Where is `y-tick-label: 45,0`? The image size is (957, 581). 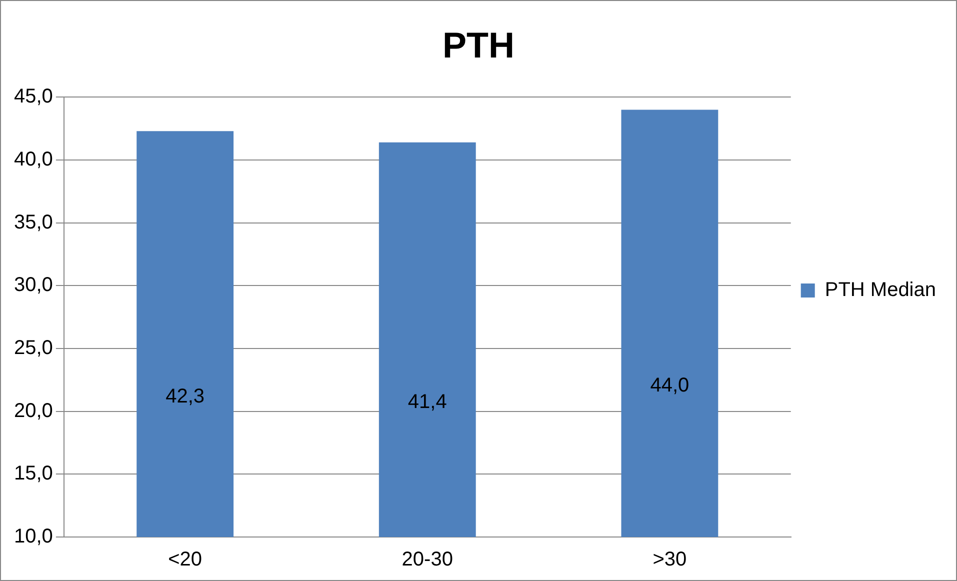 y-tick-label: 45,0 is located at coordinates (33, 97).